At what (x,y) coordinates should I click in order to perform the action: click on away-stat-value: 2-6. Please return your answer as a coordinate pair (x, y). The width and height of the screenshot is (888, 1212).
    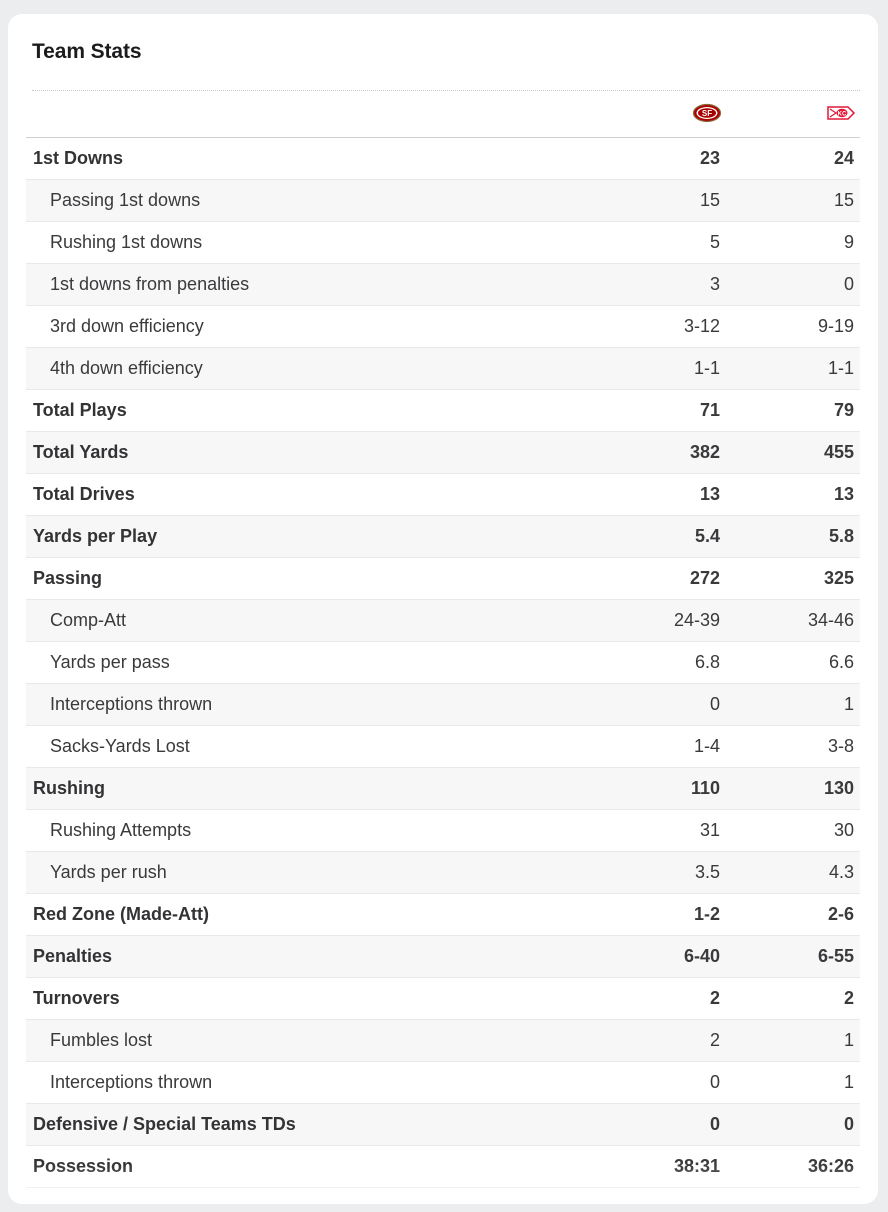
    Looking at the image, I should click on (840, 914).